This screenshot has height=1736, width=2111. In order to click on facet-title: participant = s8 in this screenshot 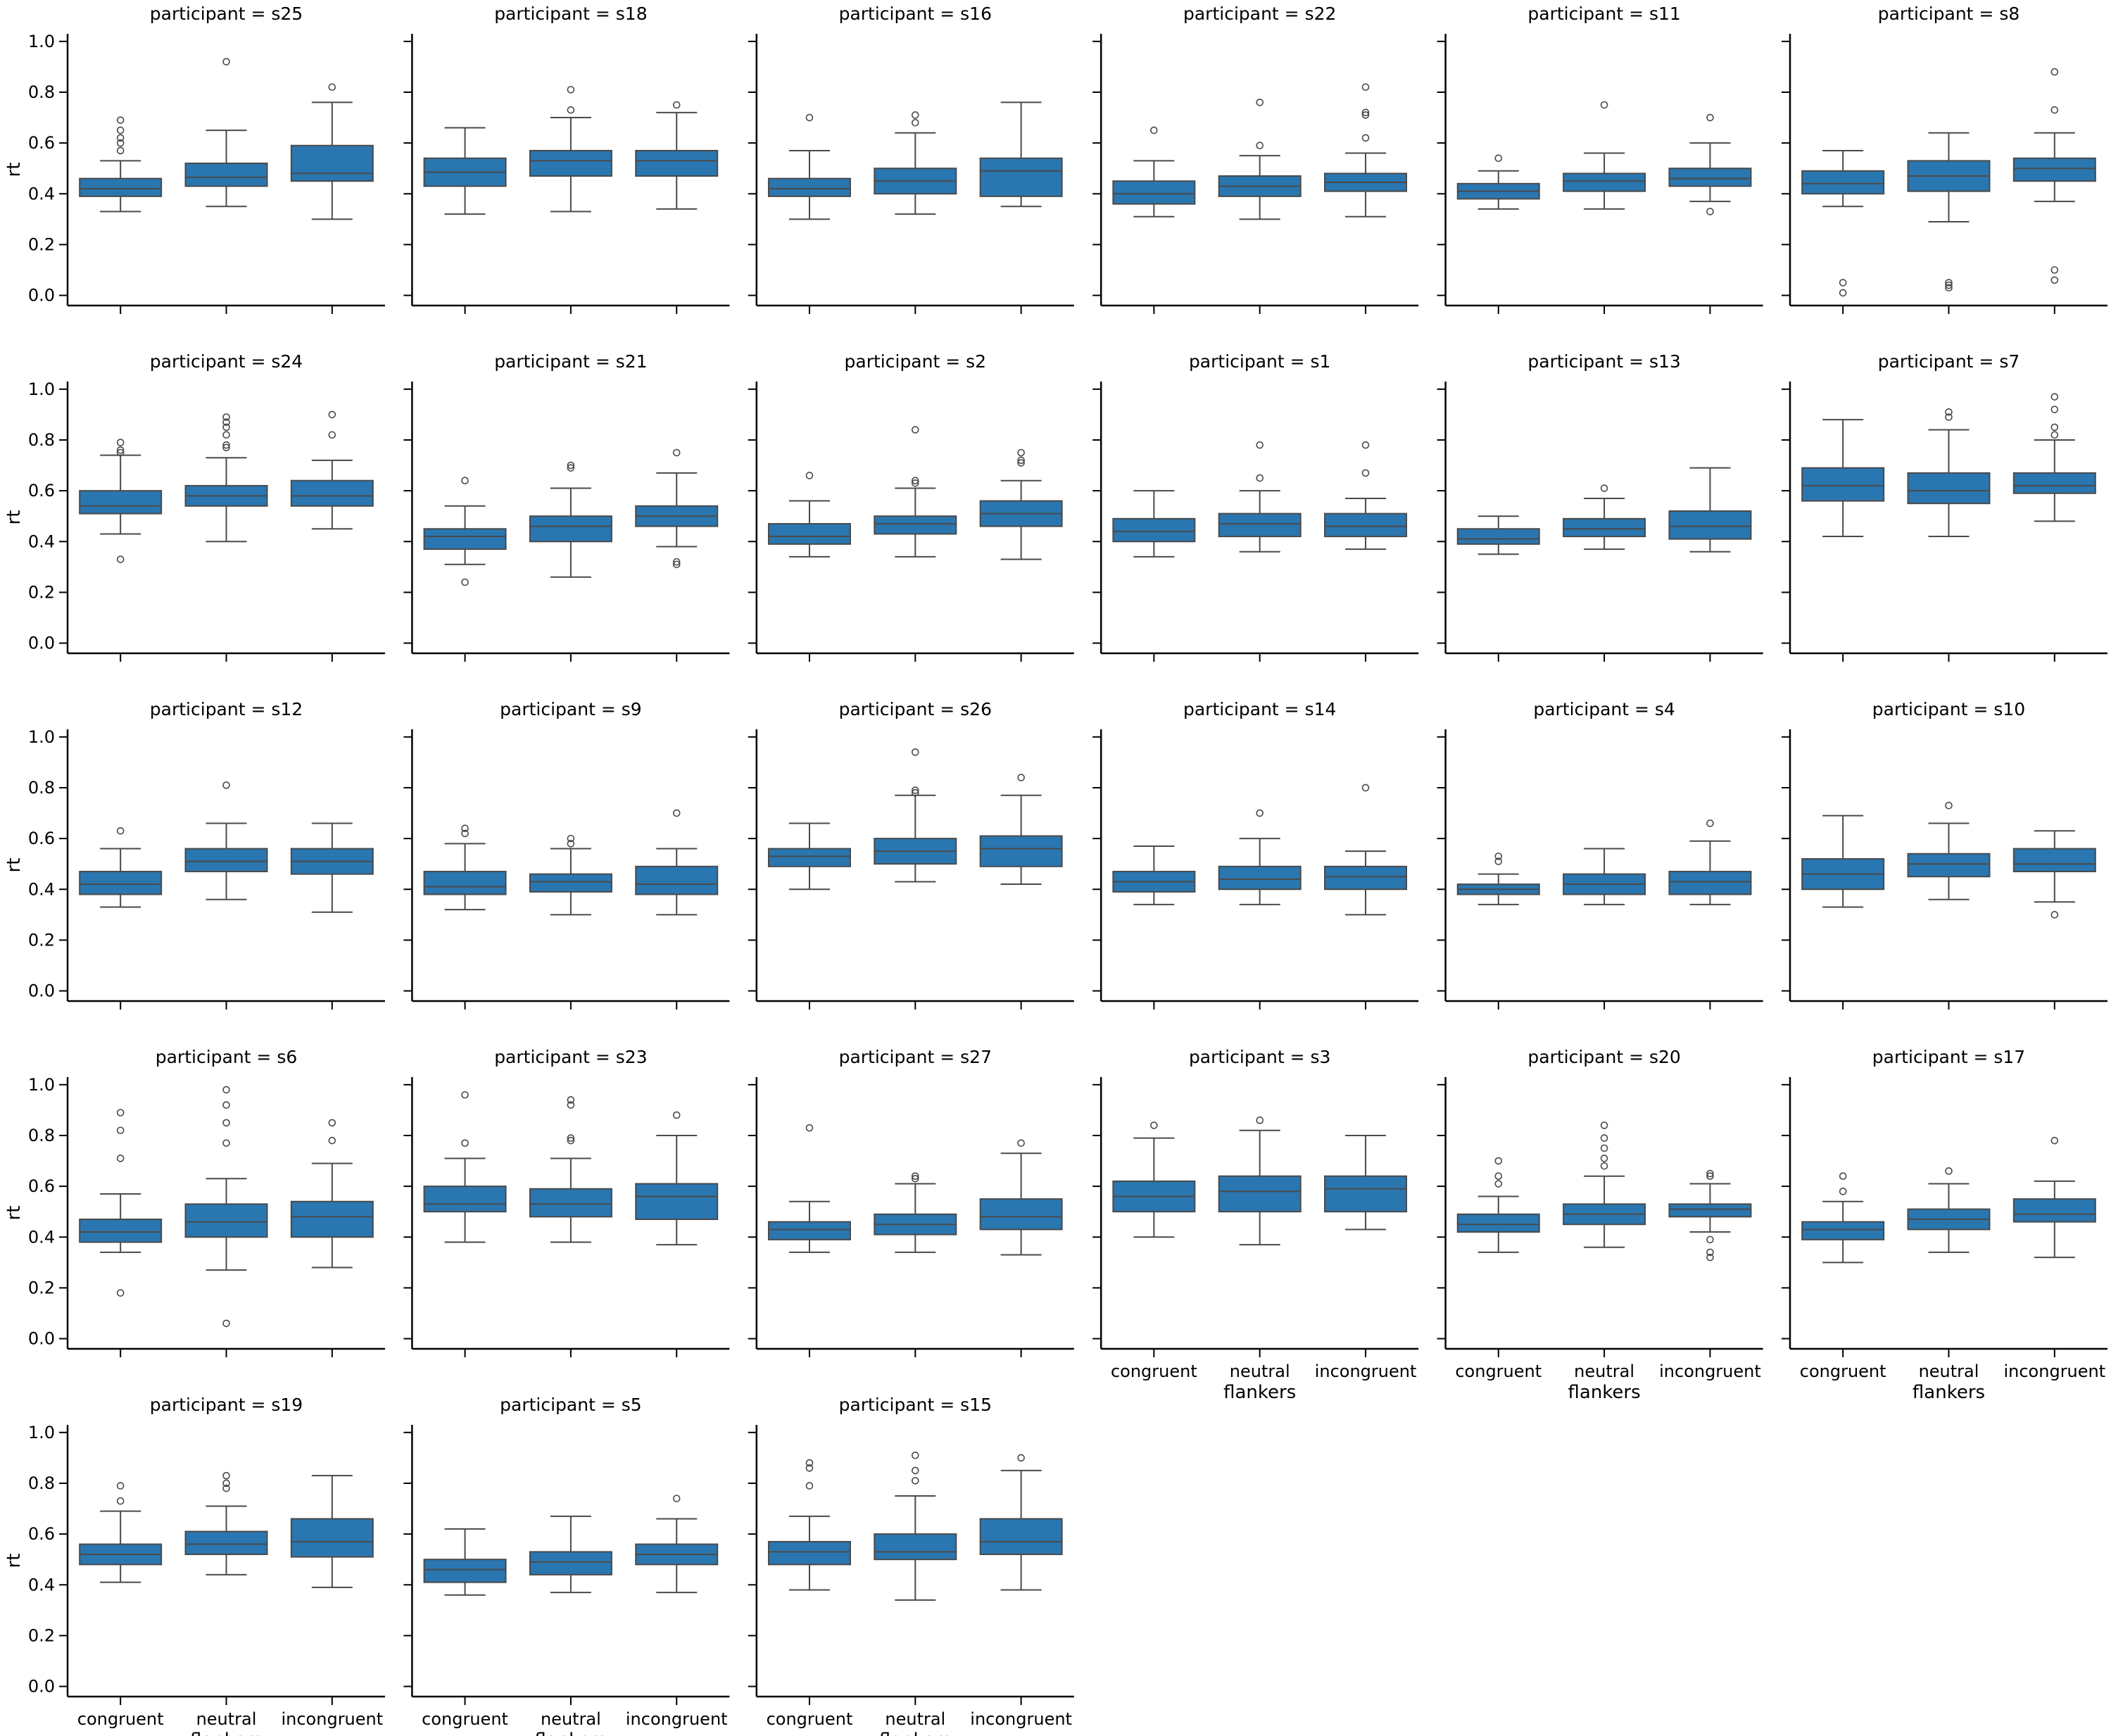, I will do `click(1949, 14)`.